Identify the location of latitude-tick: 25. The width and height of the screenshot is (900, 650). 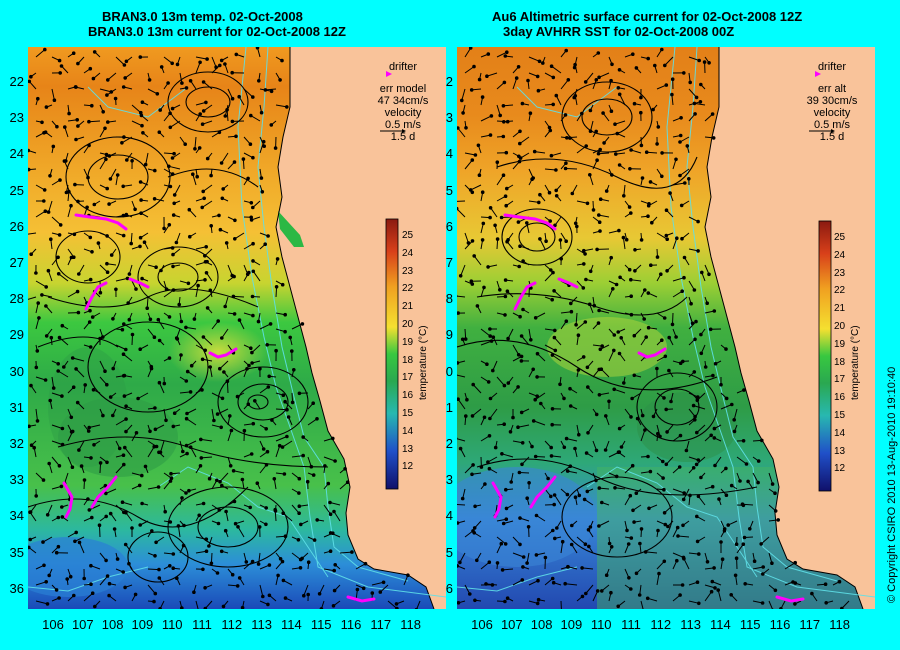
(16, 190).